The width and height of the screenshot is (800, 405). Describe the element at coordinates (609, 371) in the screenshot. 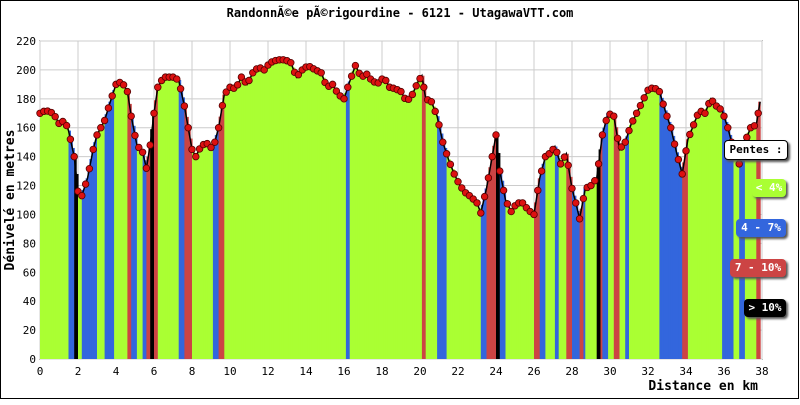

I see `x-tick-label: 30` at that location.